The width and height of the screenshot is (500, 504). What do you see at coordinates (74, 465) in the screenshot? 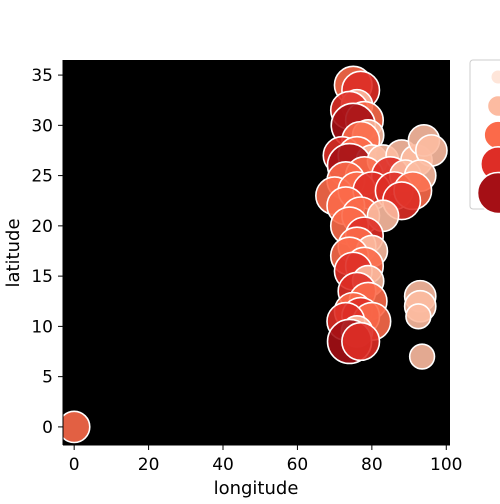
I see `x-tick-label: 0` at bounding box center [74, 465].